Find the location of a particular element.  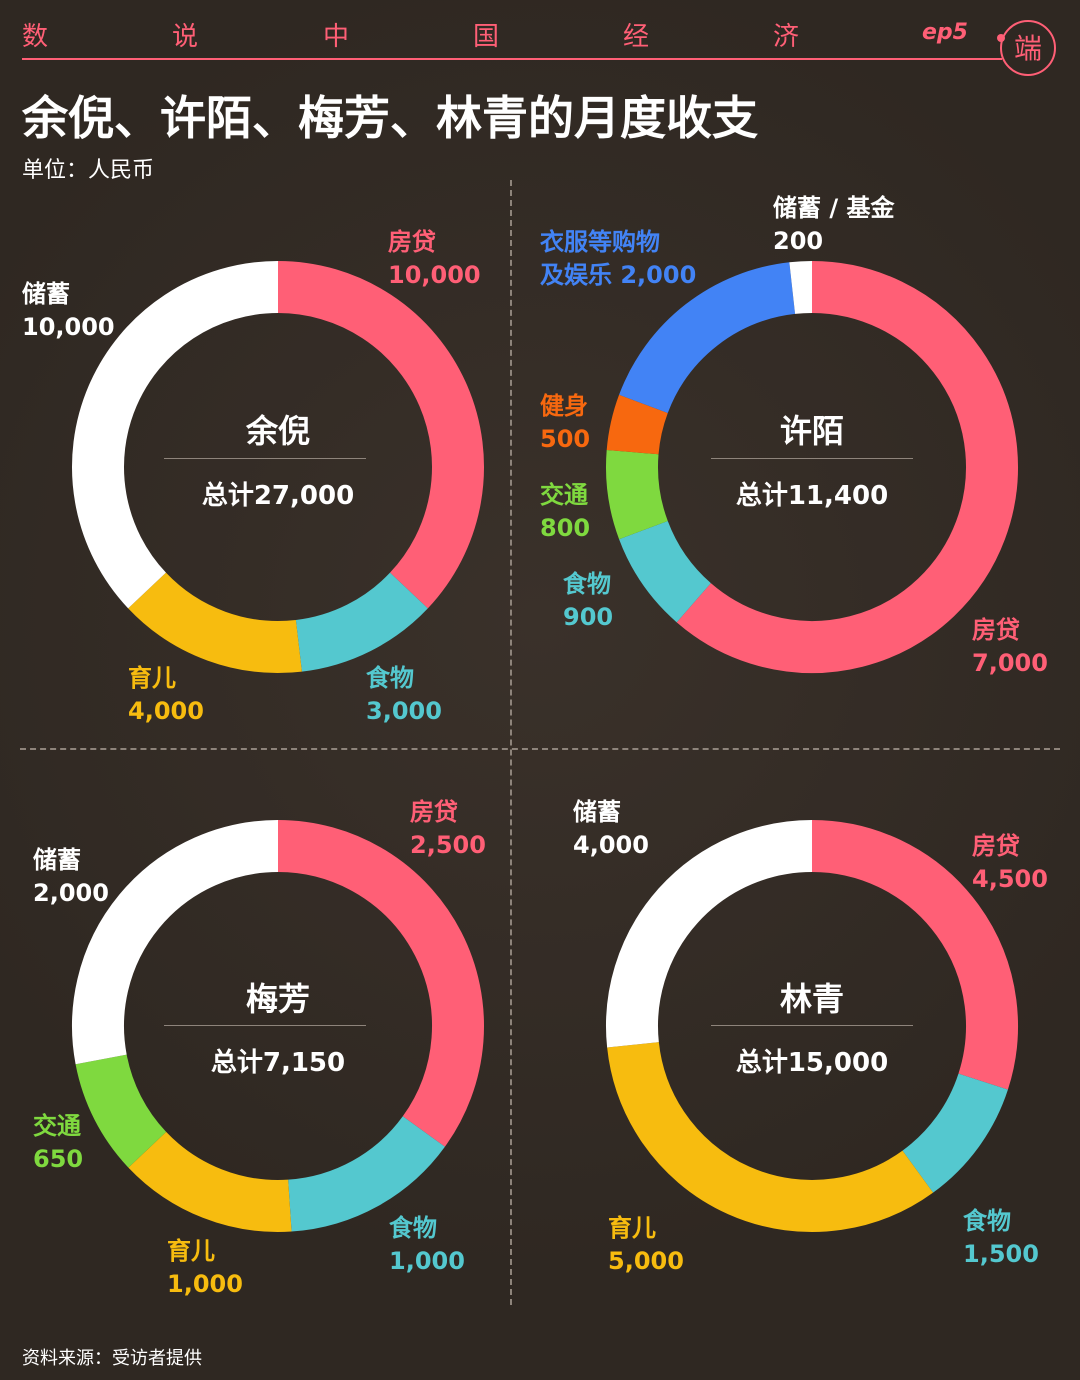

page-title: 余倪、许陌、梅芳、林青的月度收支 is located at coordinates (390, 118).